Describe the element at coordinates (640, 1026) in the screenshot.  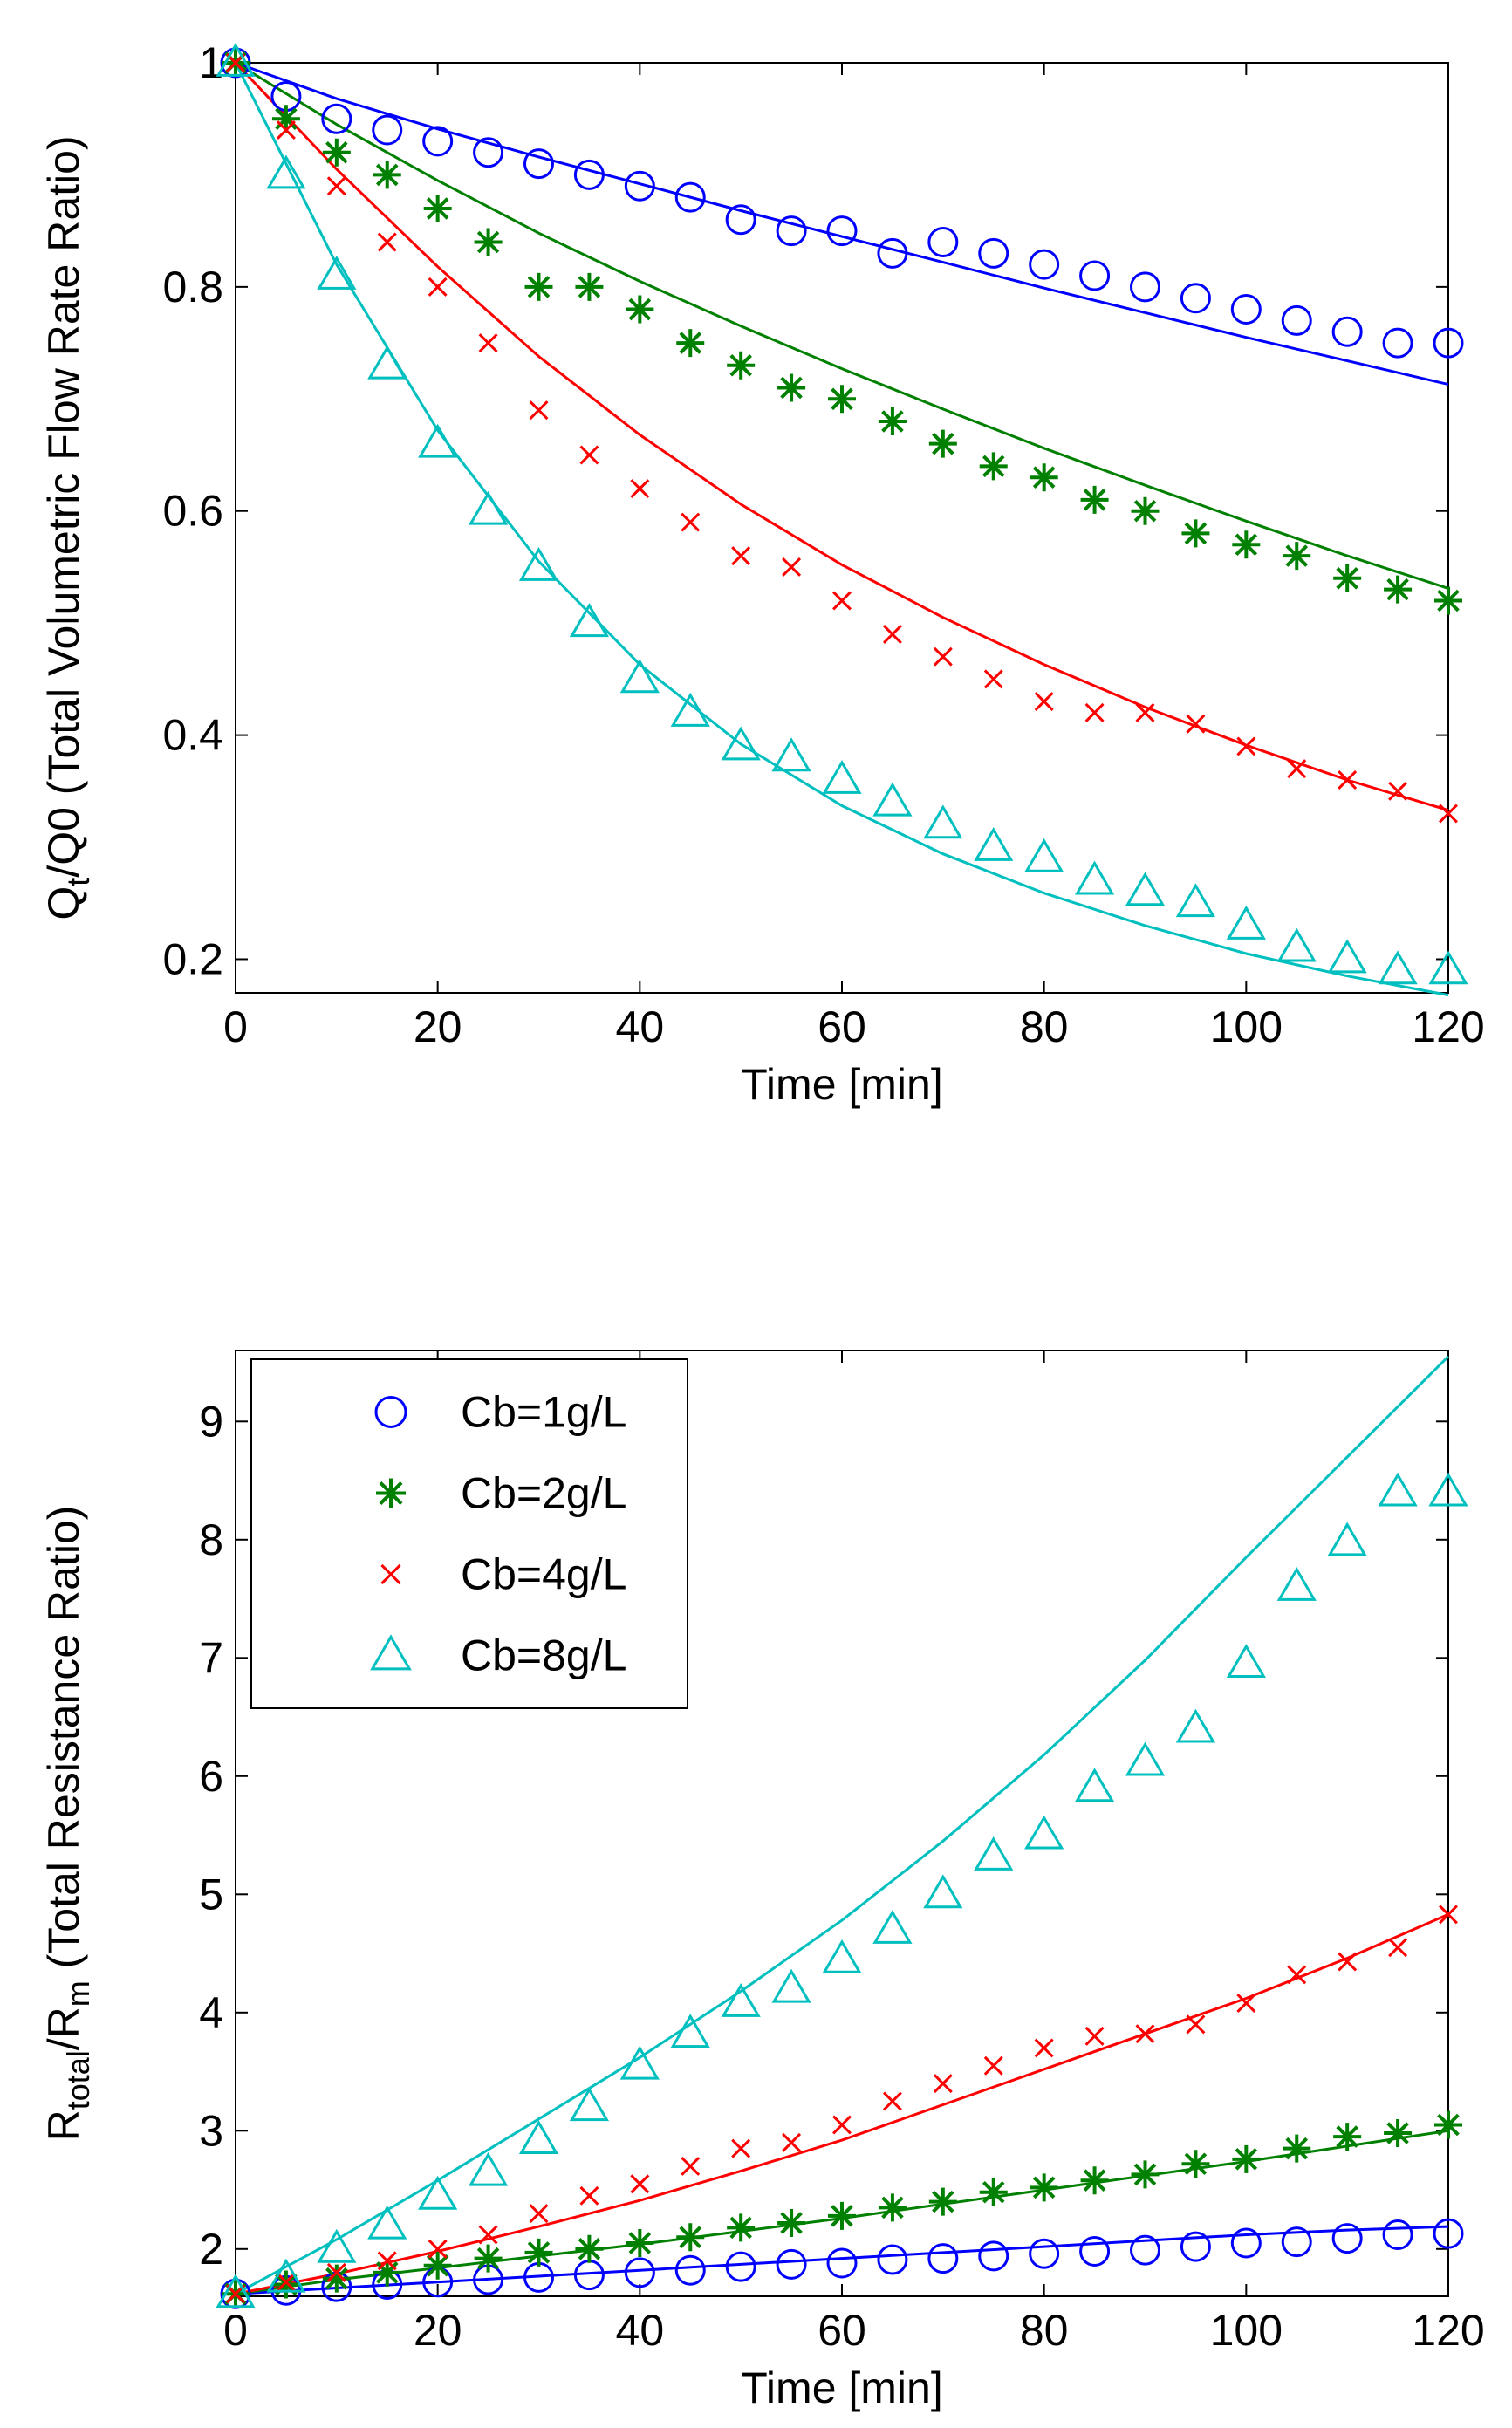
I see `x-tick-label: 40` at that location.